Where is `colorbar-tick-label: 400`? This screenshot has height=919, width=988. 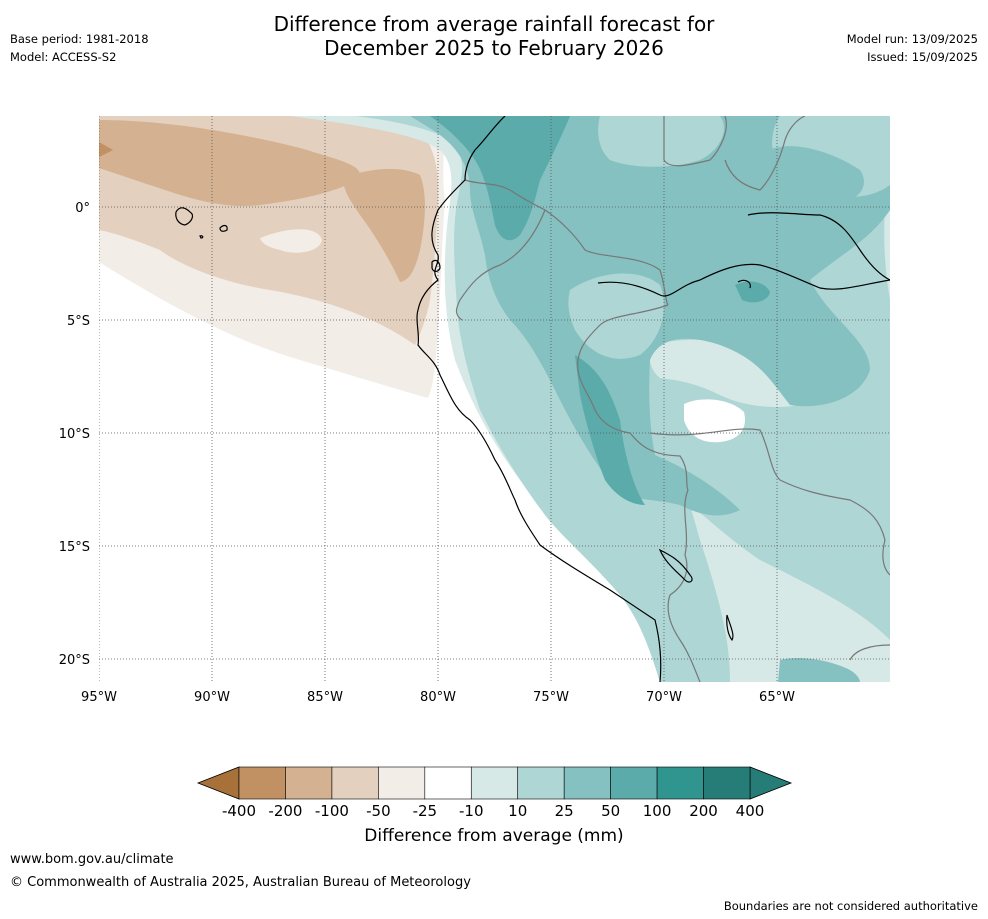 colorbar-tick-label: 400 is located at coordinates (750, 811).